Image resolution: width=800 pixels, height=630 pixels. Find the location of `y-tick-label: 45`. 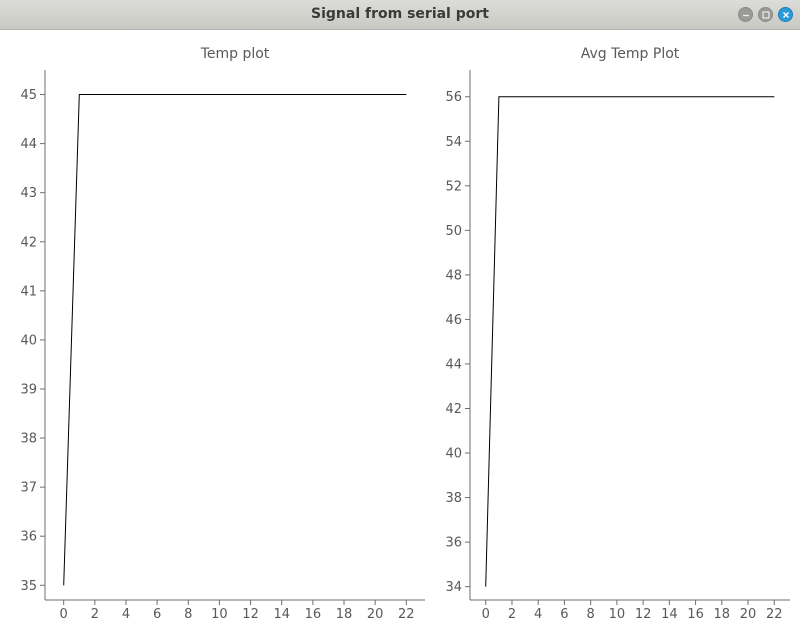

y-tick-label: 45 is located at coordinates (28, 95).